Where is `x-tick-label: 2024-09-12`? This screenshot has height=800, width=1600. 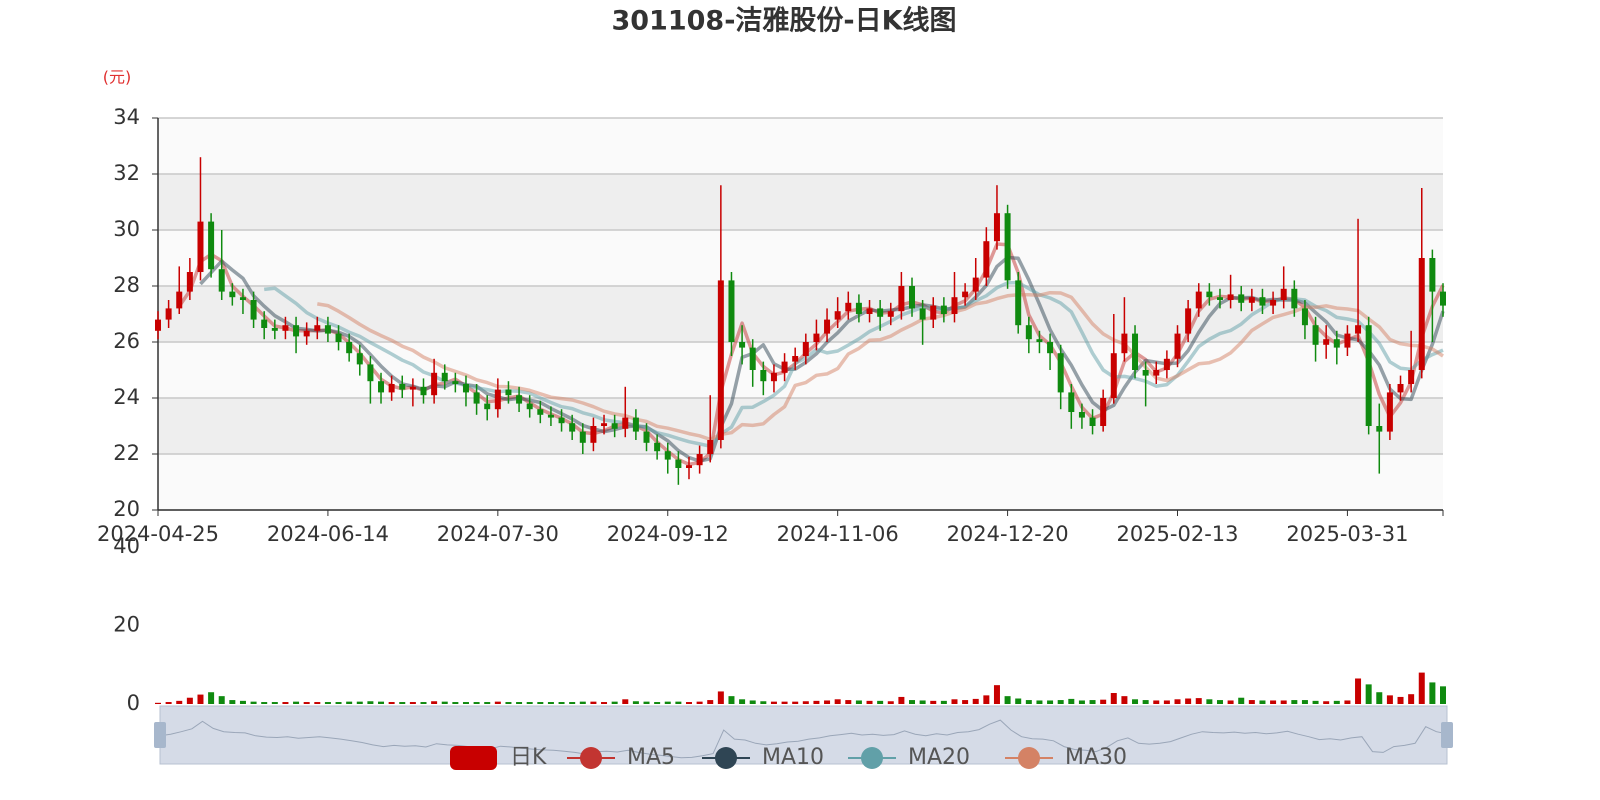
x-tick-label: 2024-09-12 is located at coordinates (668, 534).